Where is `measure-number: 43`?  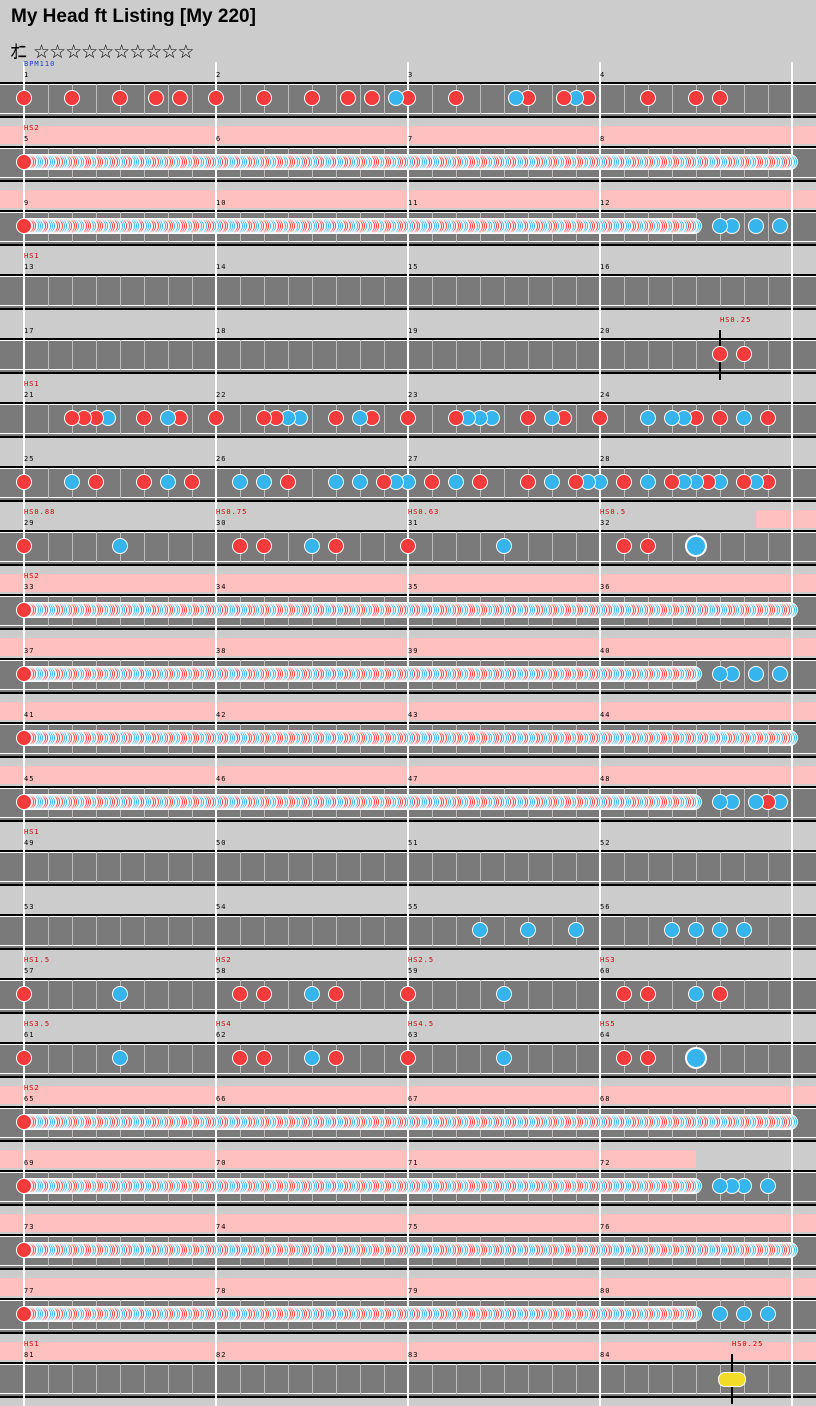
measure-number: 43 is located at coordinates (413, 715).